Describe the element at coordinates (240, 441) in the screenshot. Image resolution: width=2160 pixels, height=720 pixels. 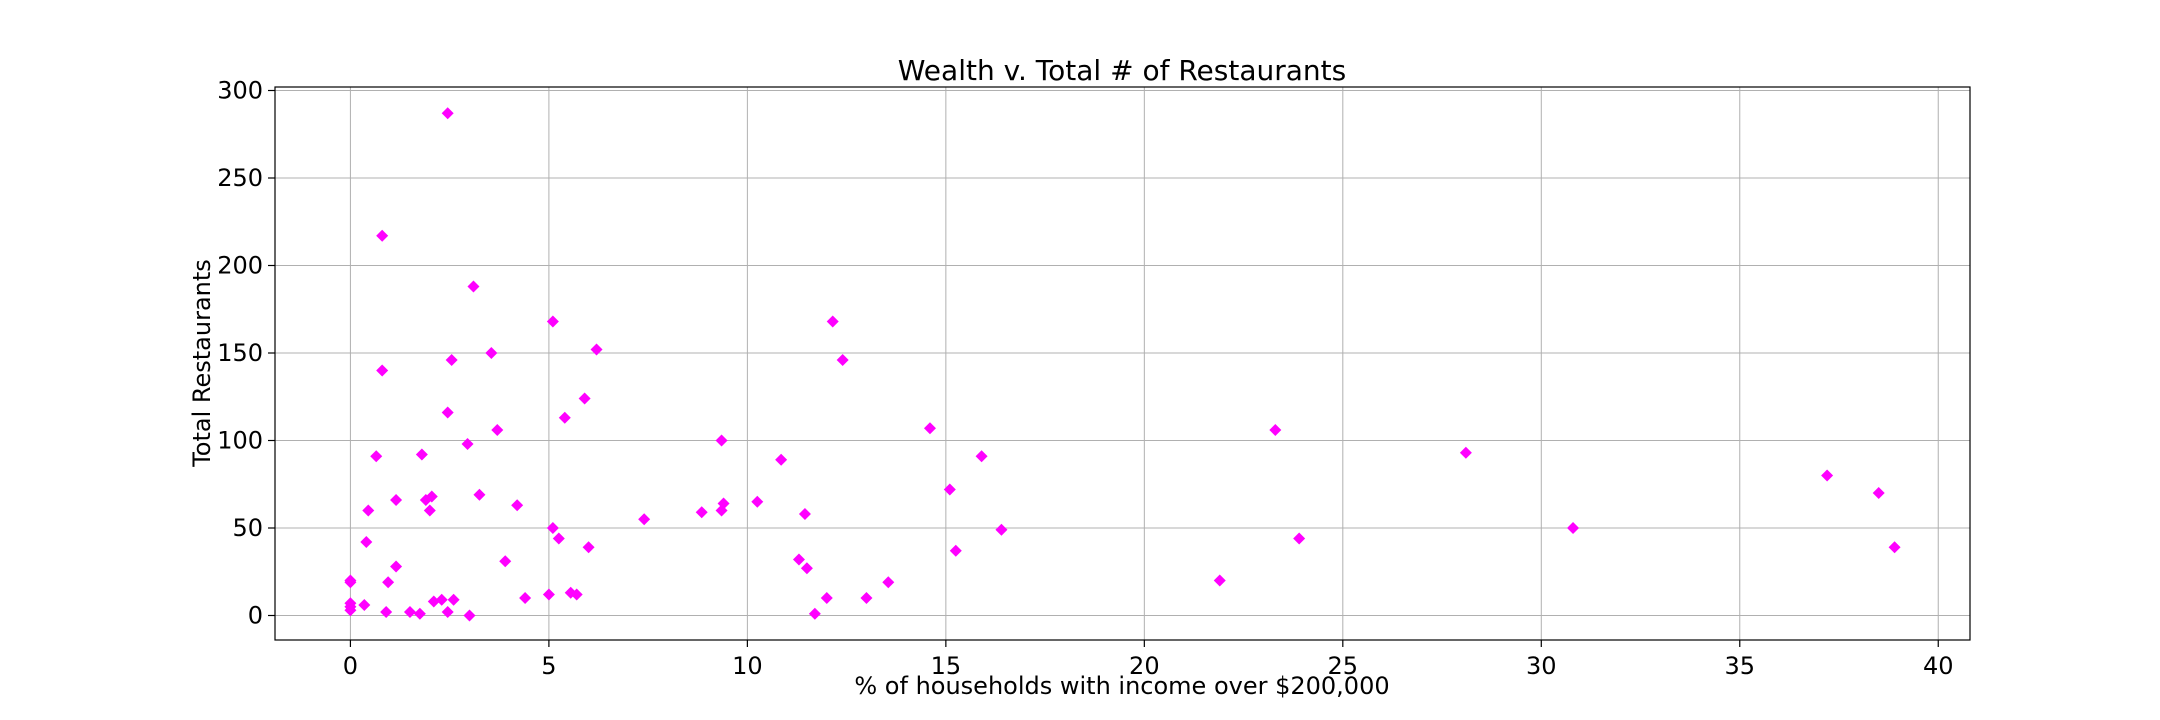
I see `y-tick-label: 100` at that location.